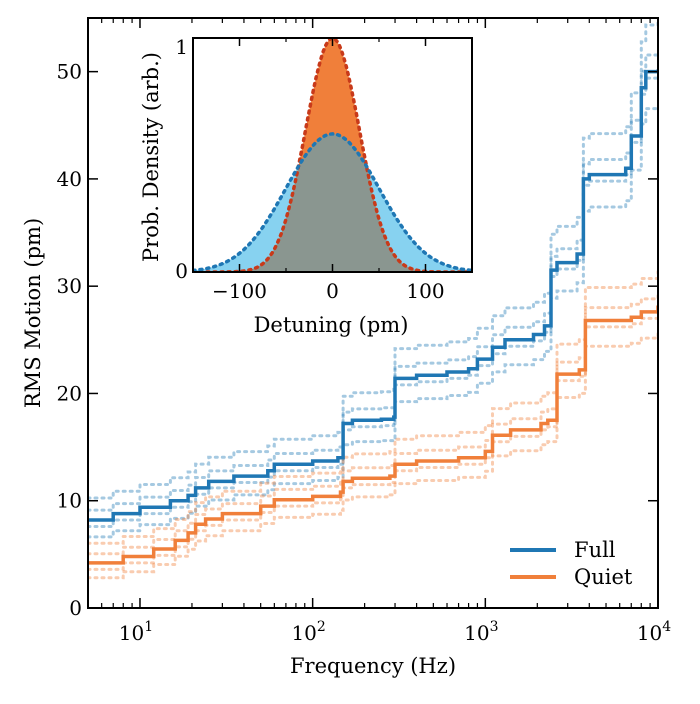 The height and width of the screenshot is (704, 700). What do you see at coordinates (69, 393) in the screenshot?
I see `y-tick-label: 20` at bounding box center [69, 393].